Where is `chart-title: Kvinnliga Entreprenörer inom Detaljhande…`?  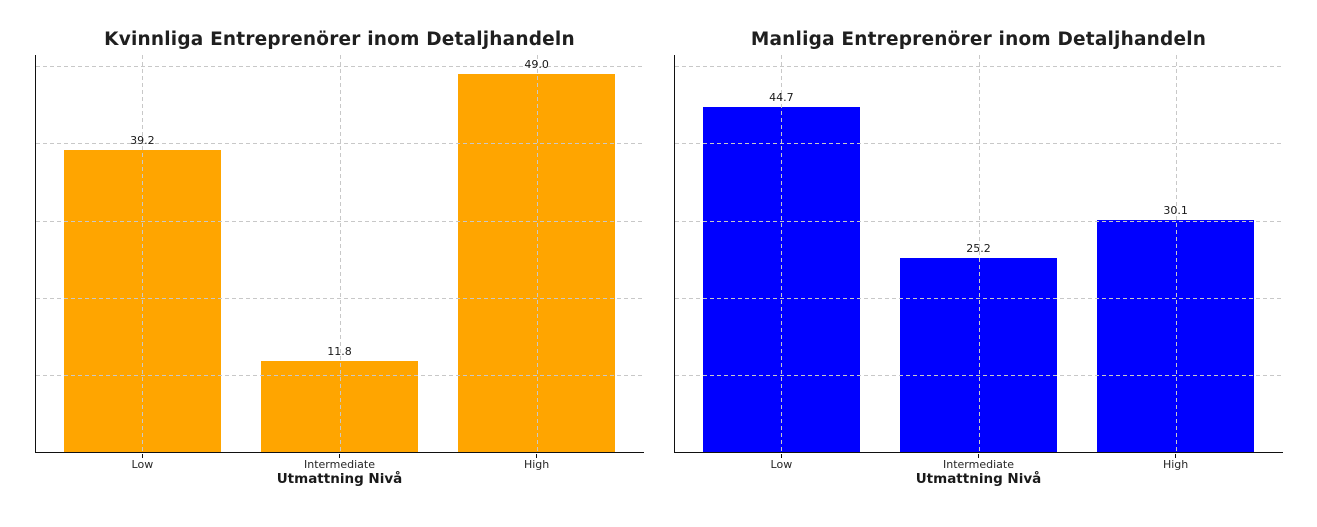
chart-title: Kvinnliga Entreprenörer inom Detaljhande… is located at coordinates (339, 39).